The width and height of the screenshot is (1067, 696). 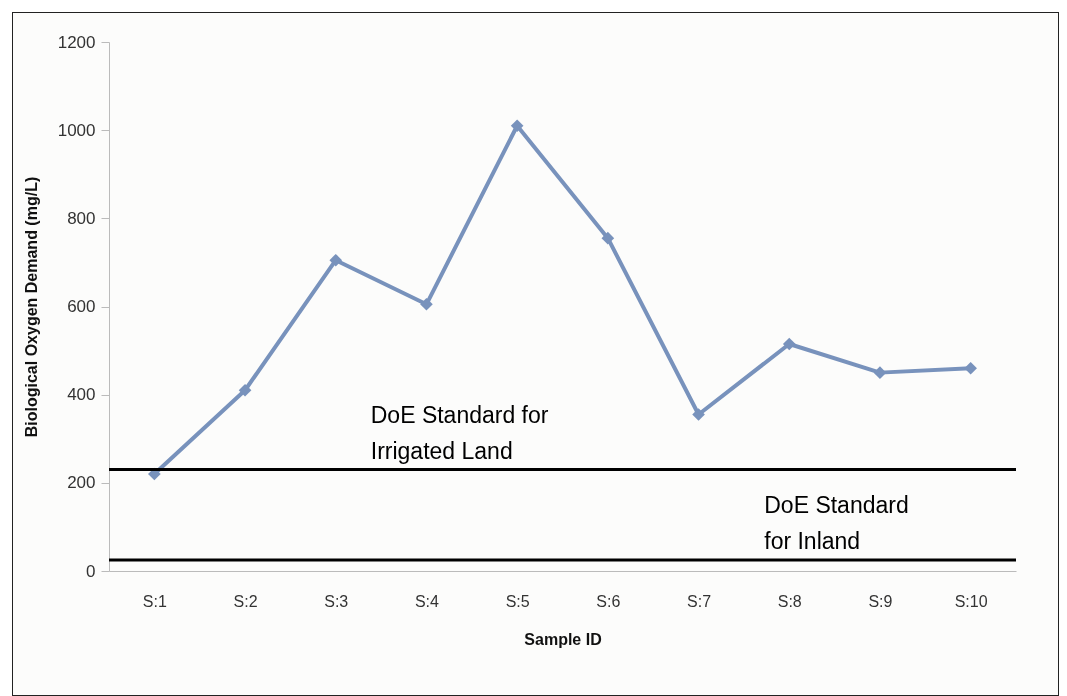 What do you see at coordinates (880, 601) in the screenshot?
I see `x-tick-label: S:9` at bounding box center [880, 601].